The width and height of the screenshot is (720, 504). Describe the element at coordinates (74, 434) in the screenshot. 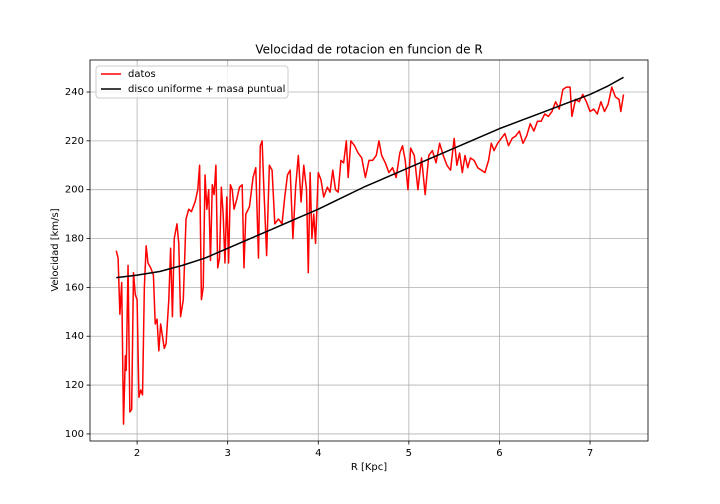

I see `y-tick-label: 100` at that location.